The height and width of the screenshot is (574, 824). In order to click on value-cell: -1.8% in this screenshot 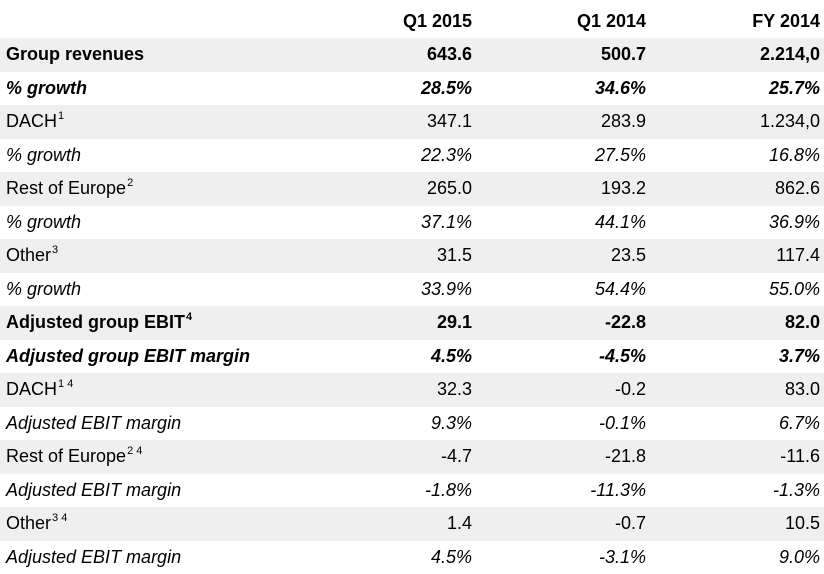, I will do `click(401, 490)`.